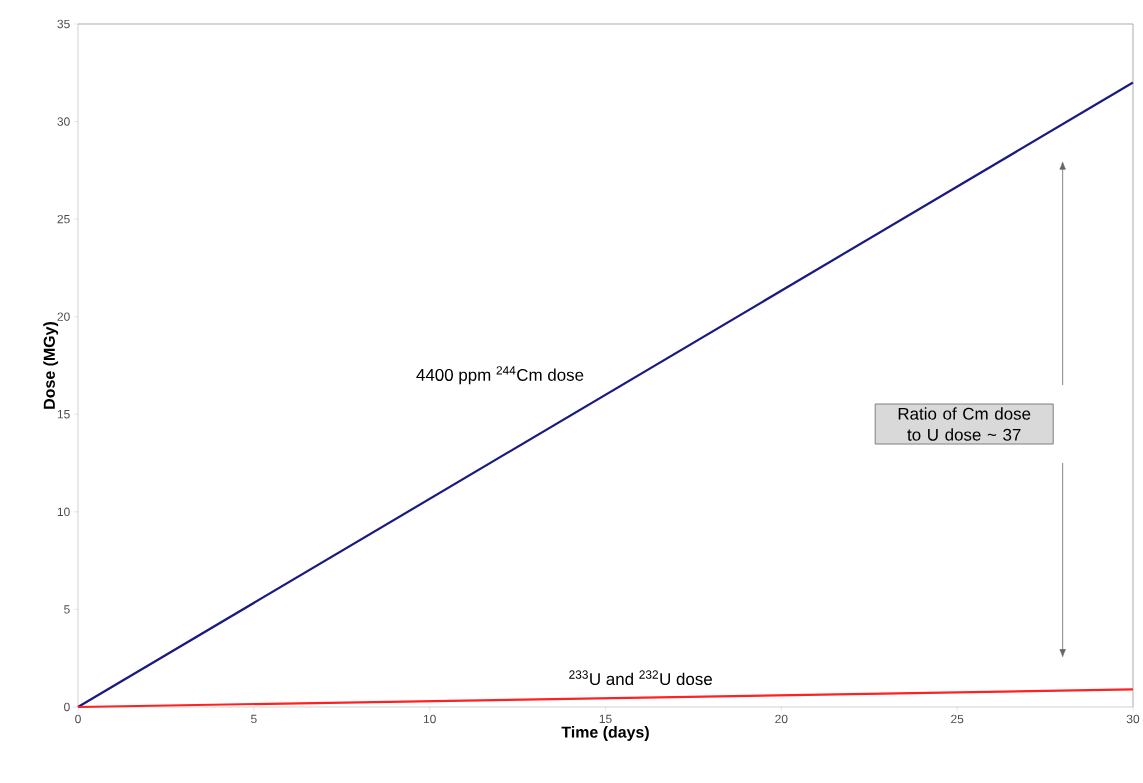 The width and height of the screenshot is (1143, 783). I want to click on y-tick-label: 15, so click(63, 414).